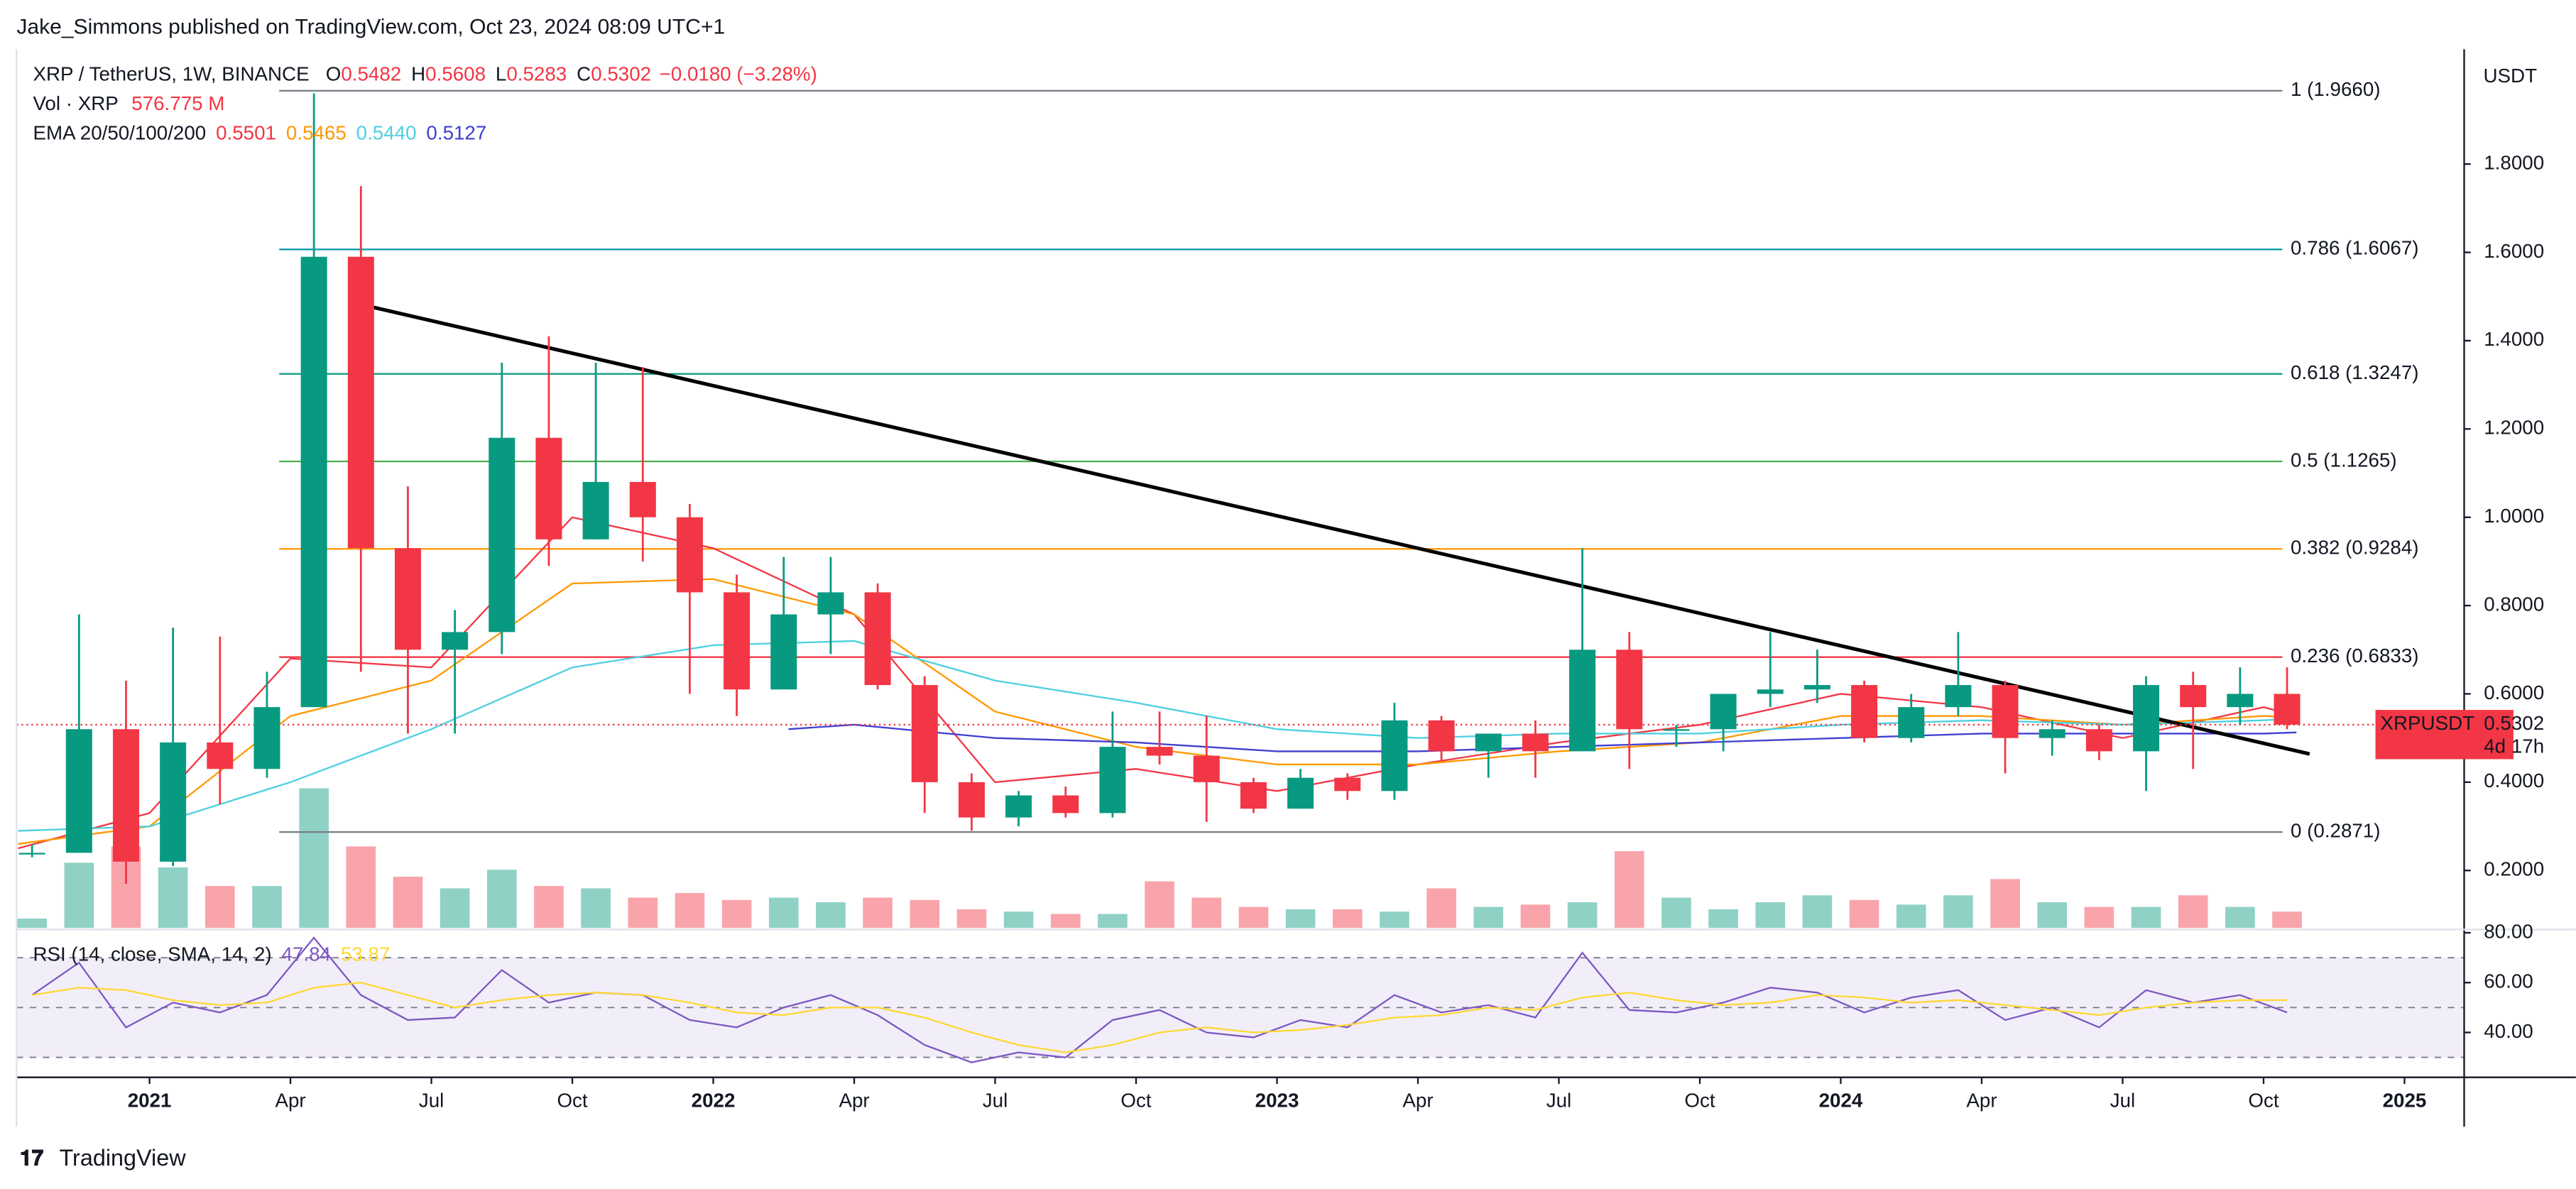  Describe the element at coordinates (456, 133) in the screenshot. I see `ema-value: 0.5127` at that location.